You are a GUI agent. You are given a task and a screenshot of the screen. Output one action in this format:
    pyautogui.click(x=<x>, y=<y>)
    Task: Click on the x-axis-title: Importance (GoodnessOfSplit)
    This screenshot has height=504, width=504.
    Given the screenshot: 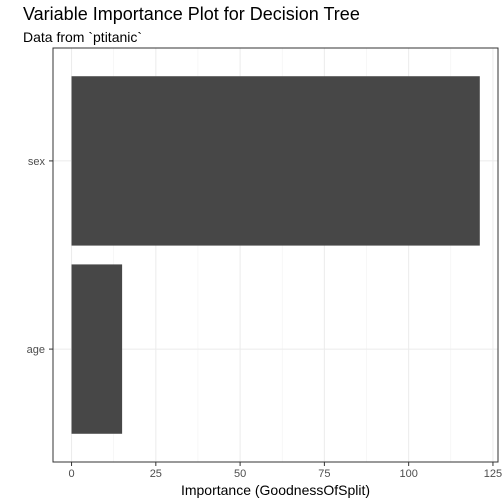 What is the action you would take?
    pyautogui.click(x=275, y=490)
    